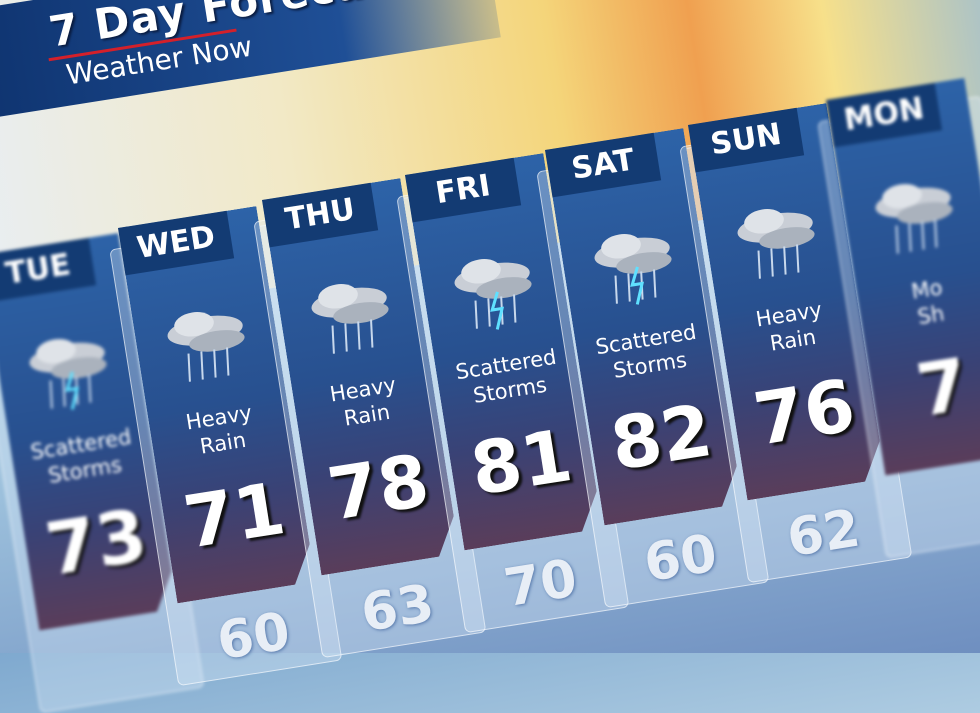 The image size is (980, 713). I want to click on day-column-mon: MON Mo Sh 7, so click(898, 318).